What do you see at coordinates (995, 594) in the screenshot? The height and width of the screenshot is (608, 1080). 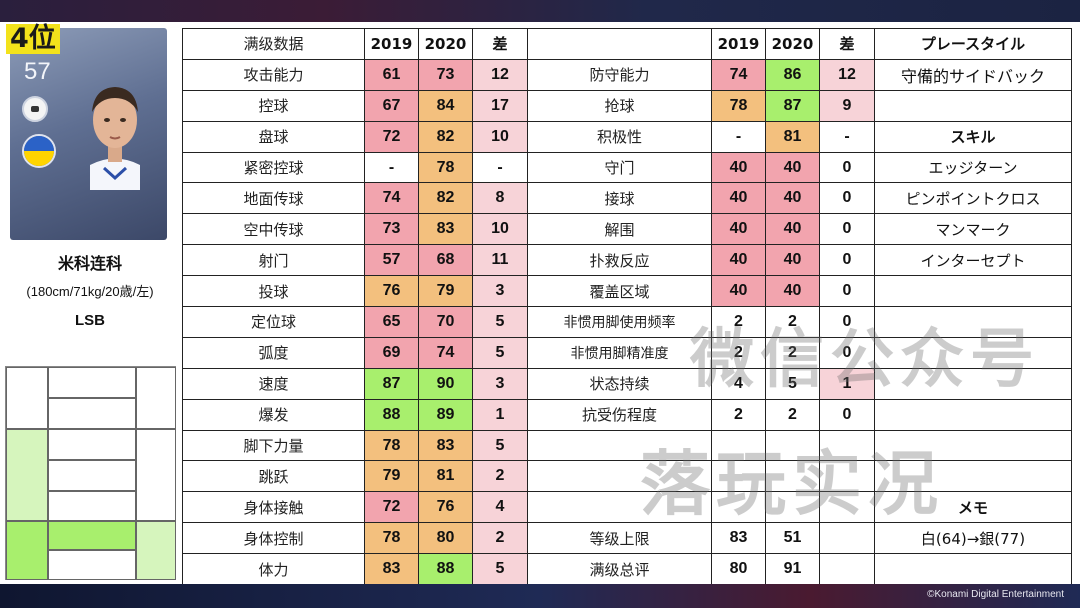 I see `copyright-text: ©Konami Digital Entertainment` at bounding box center [995, 594].